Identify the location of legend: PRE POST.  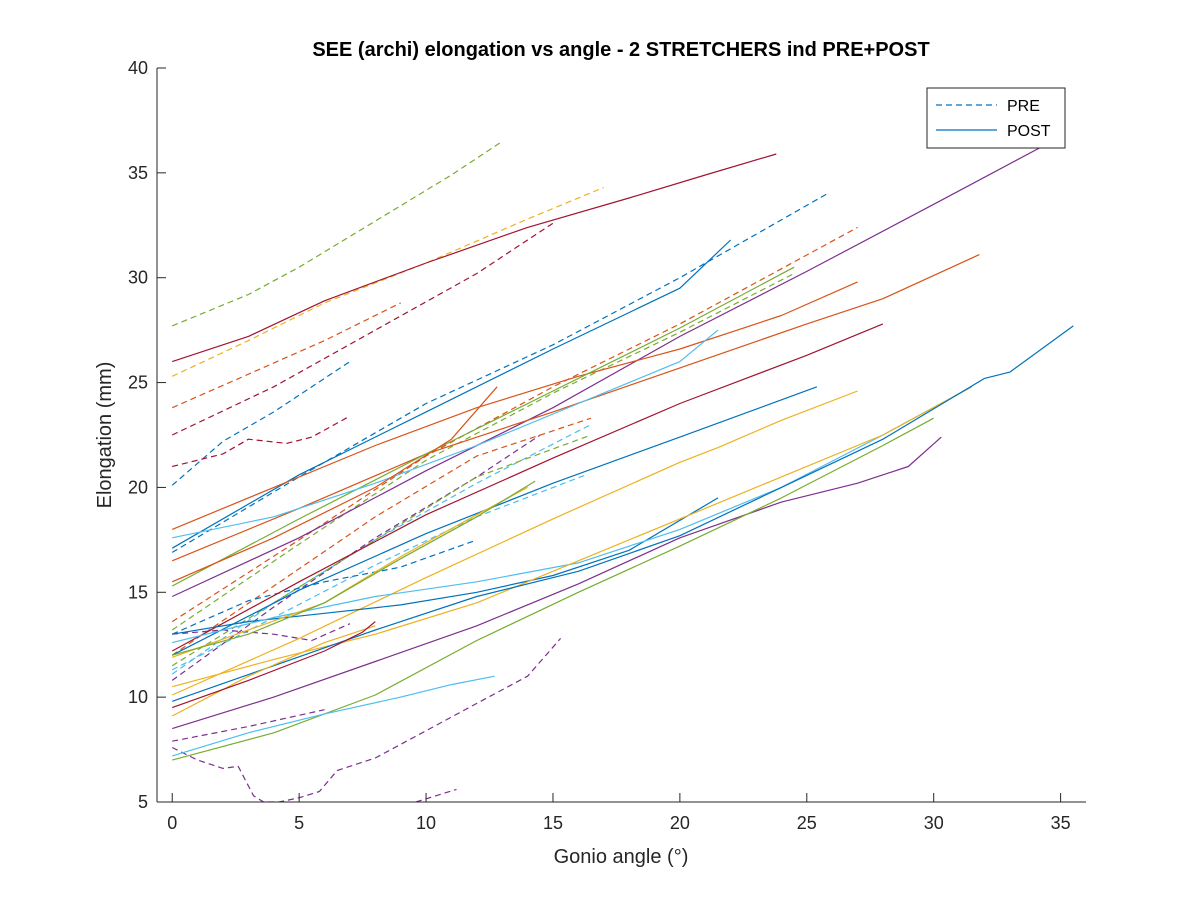
(996, 118).